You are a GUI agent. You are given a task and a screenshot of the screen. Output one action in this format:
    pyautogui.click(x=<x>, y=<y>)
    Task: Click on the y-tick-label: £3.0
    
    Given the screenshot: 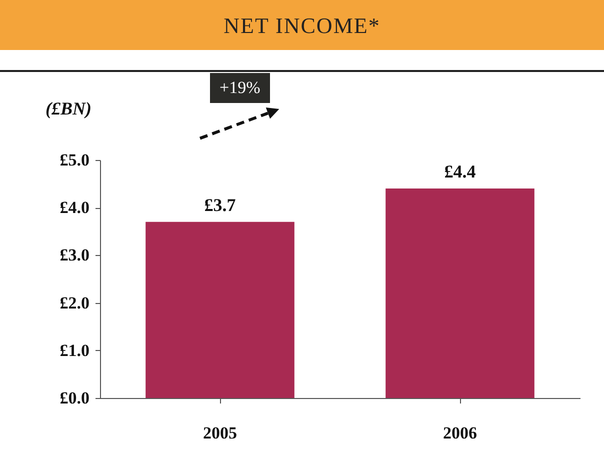 What is the action you would take?
    pyautogui.click(x=75, y=255)
    